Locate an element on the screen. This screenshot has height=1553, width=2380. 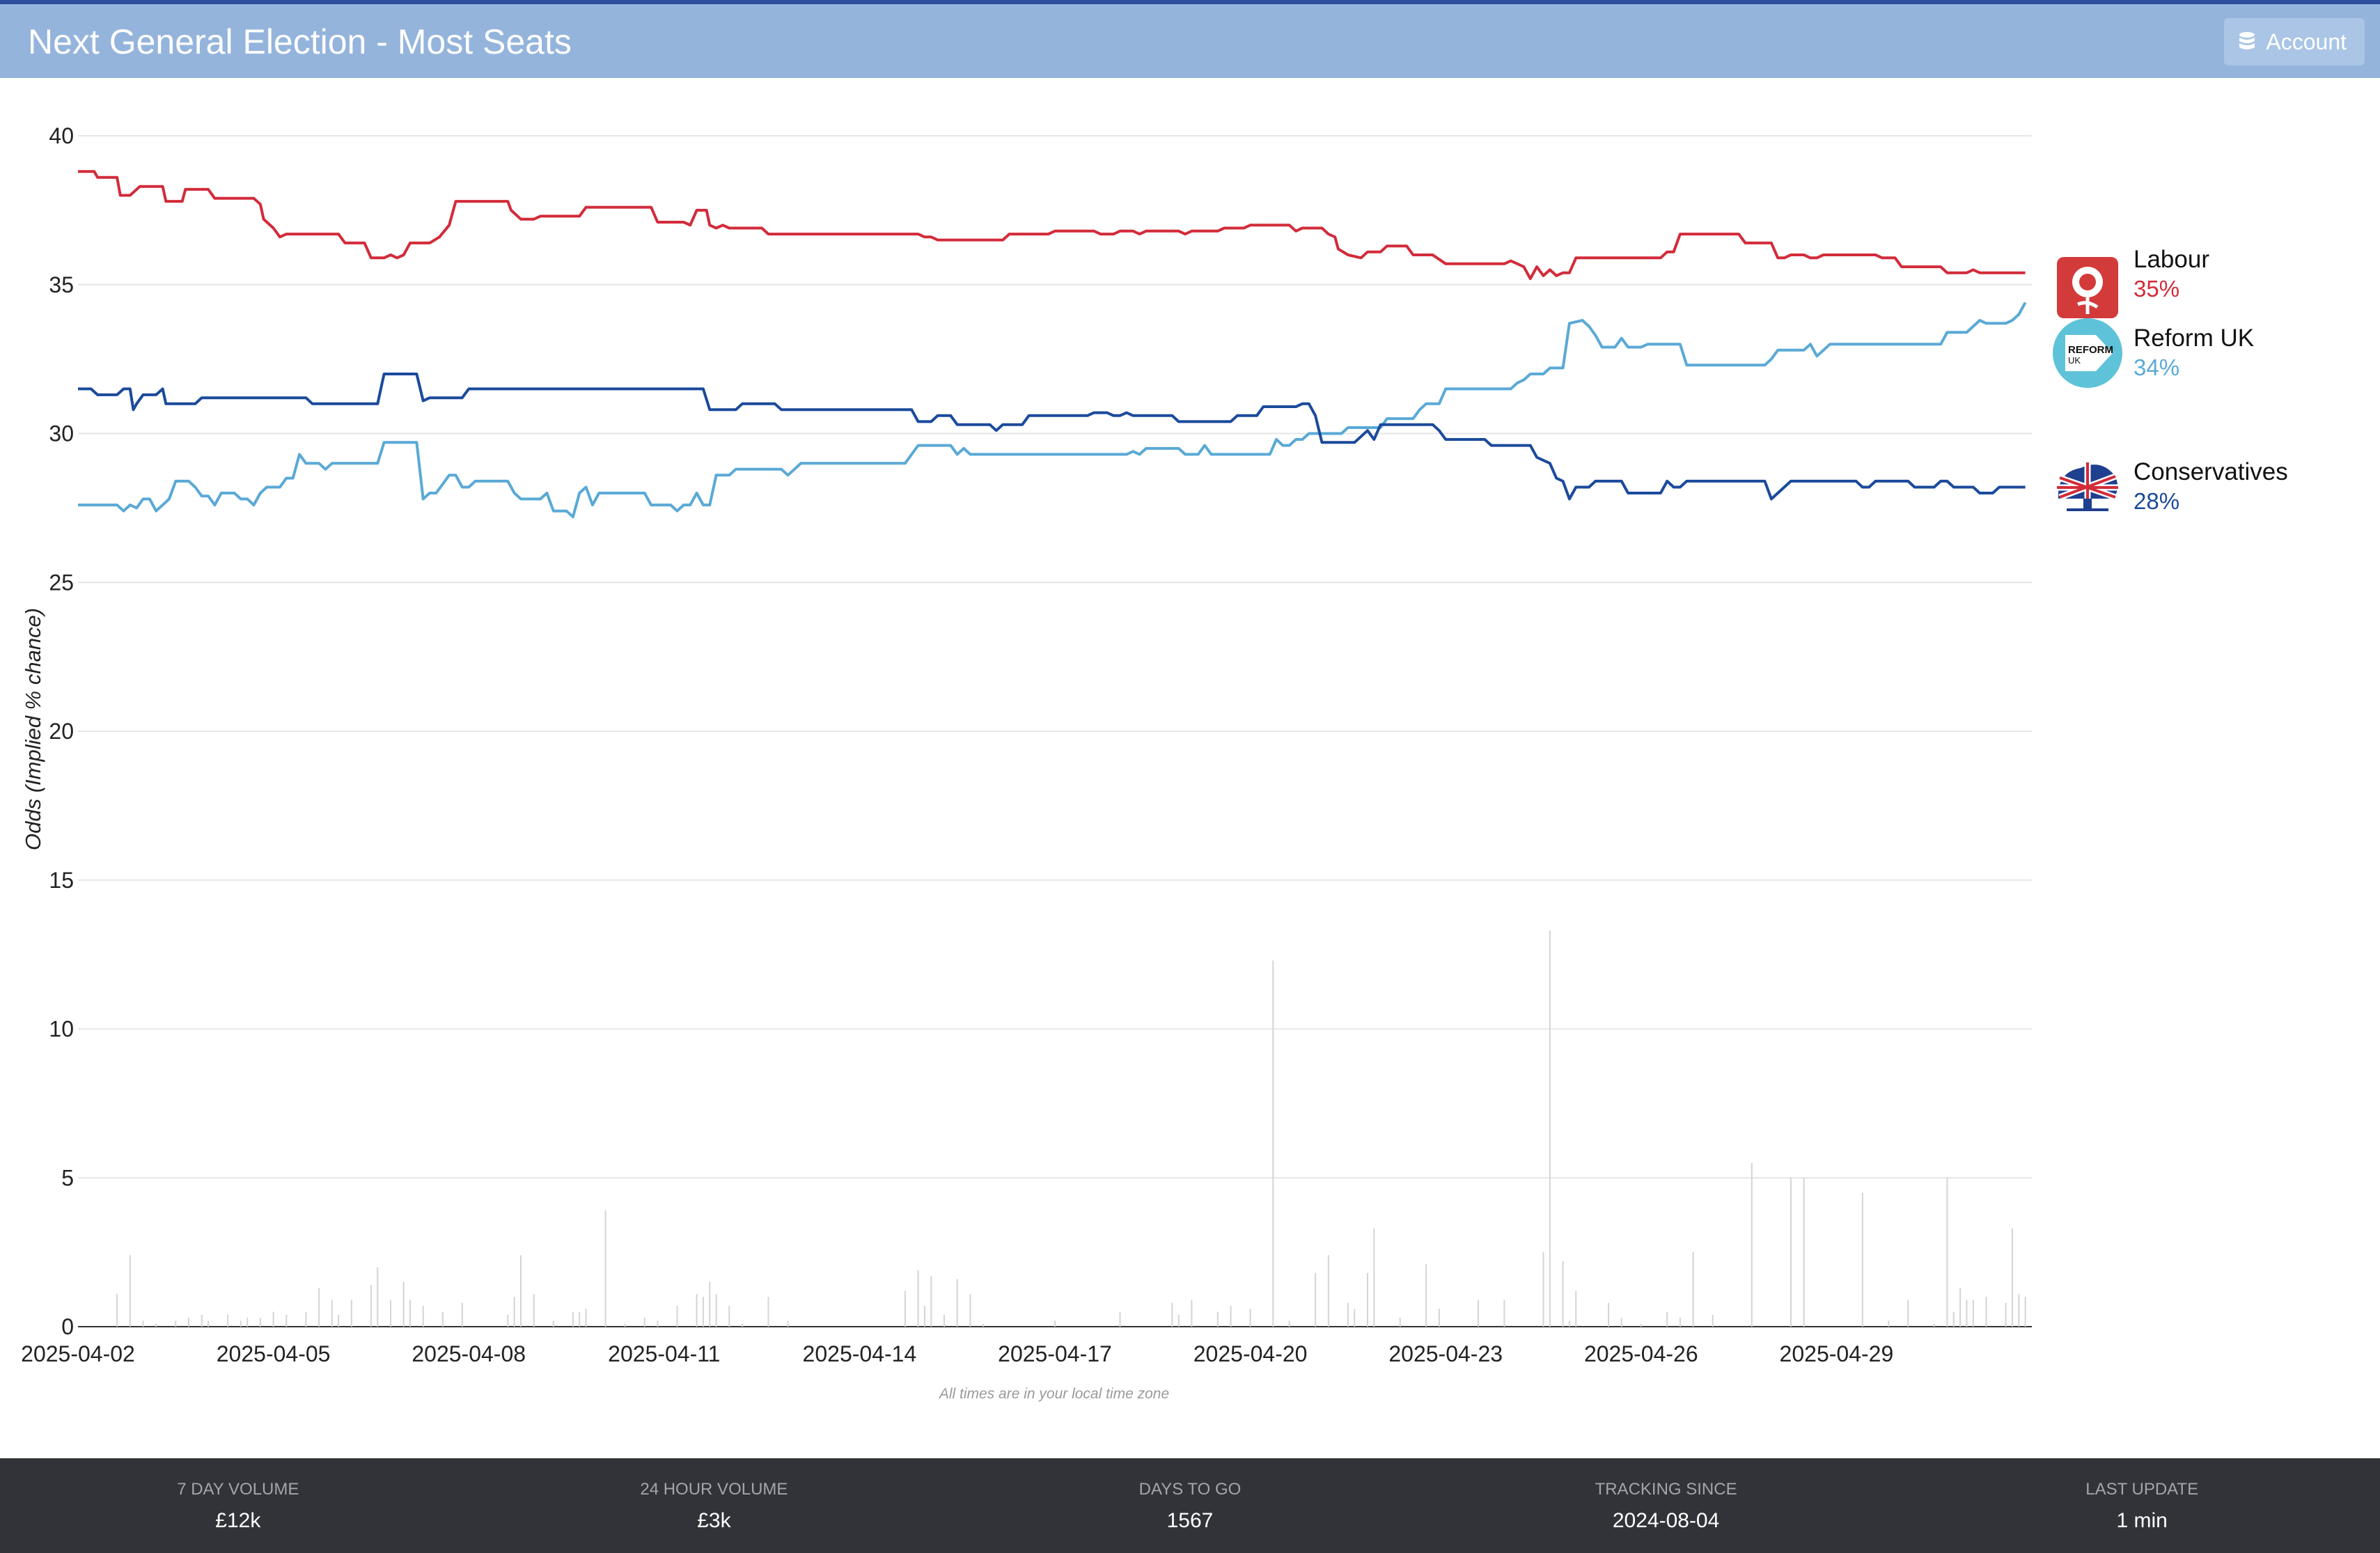
y-tick-label: 10 is located at coordinates (61, 1029).